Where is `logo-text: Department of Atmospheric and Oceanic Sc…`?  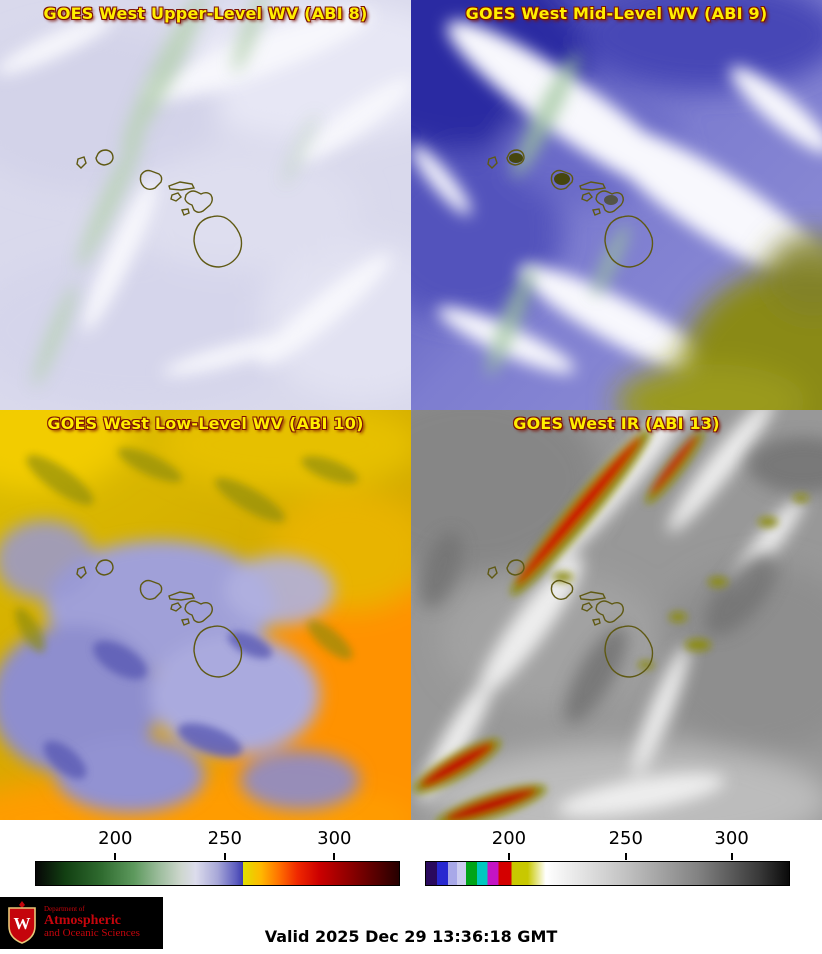 logo-text: Department of Atmospheric and Oceanic Sc… is located at coordinates (92, 922).